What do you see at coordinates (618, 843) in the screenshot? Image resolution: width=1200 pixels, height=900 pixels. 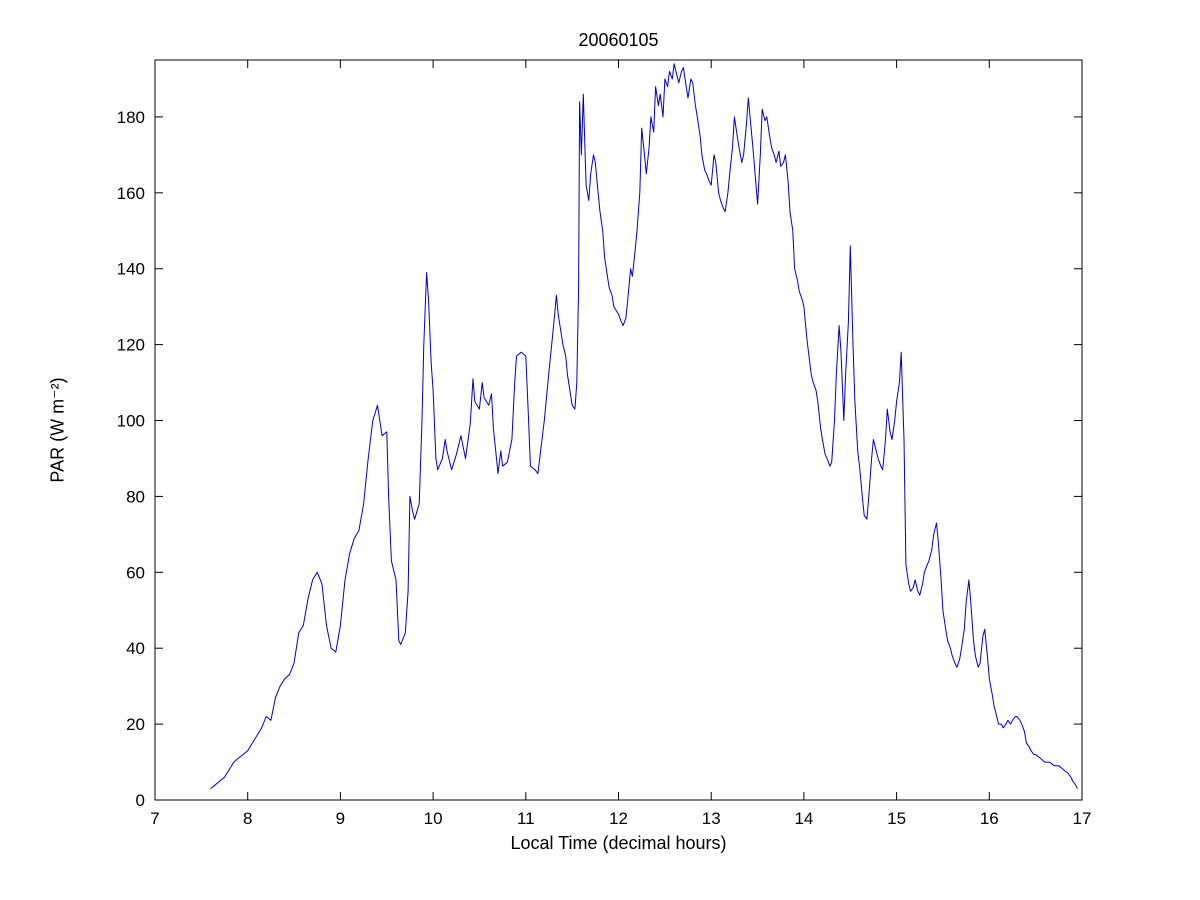 I see `x-axis-label: Local Time (decimal hours)` at bounding box center [618, 843].